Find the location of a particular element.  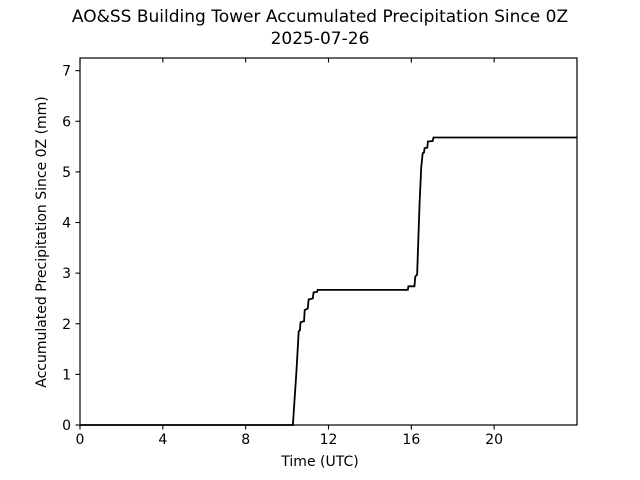

y-tick-label: 4 is located at coordinates (66, 224).